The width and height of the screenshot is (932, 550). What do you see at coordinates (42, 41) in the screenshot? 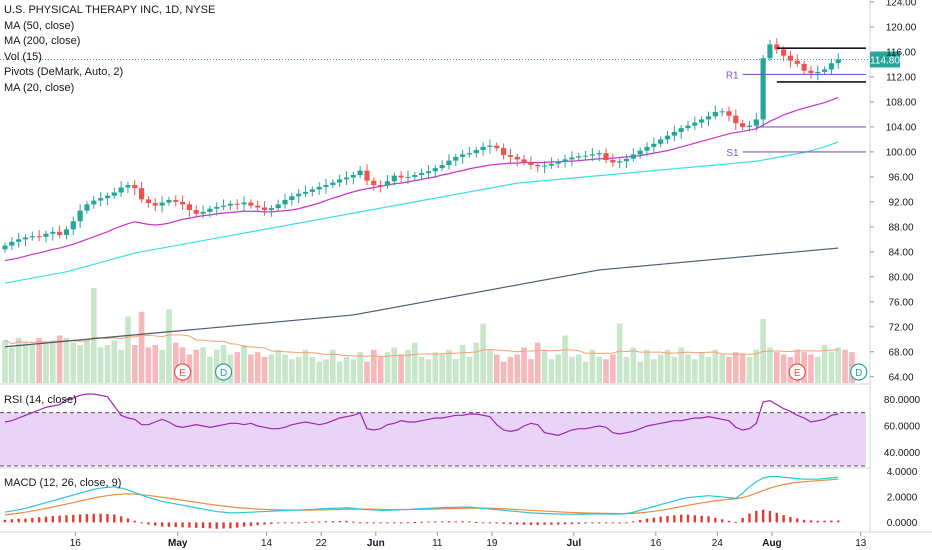
I see `legend-ma200: MA (200, close)` at bounding box center [42, 41].